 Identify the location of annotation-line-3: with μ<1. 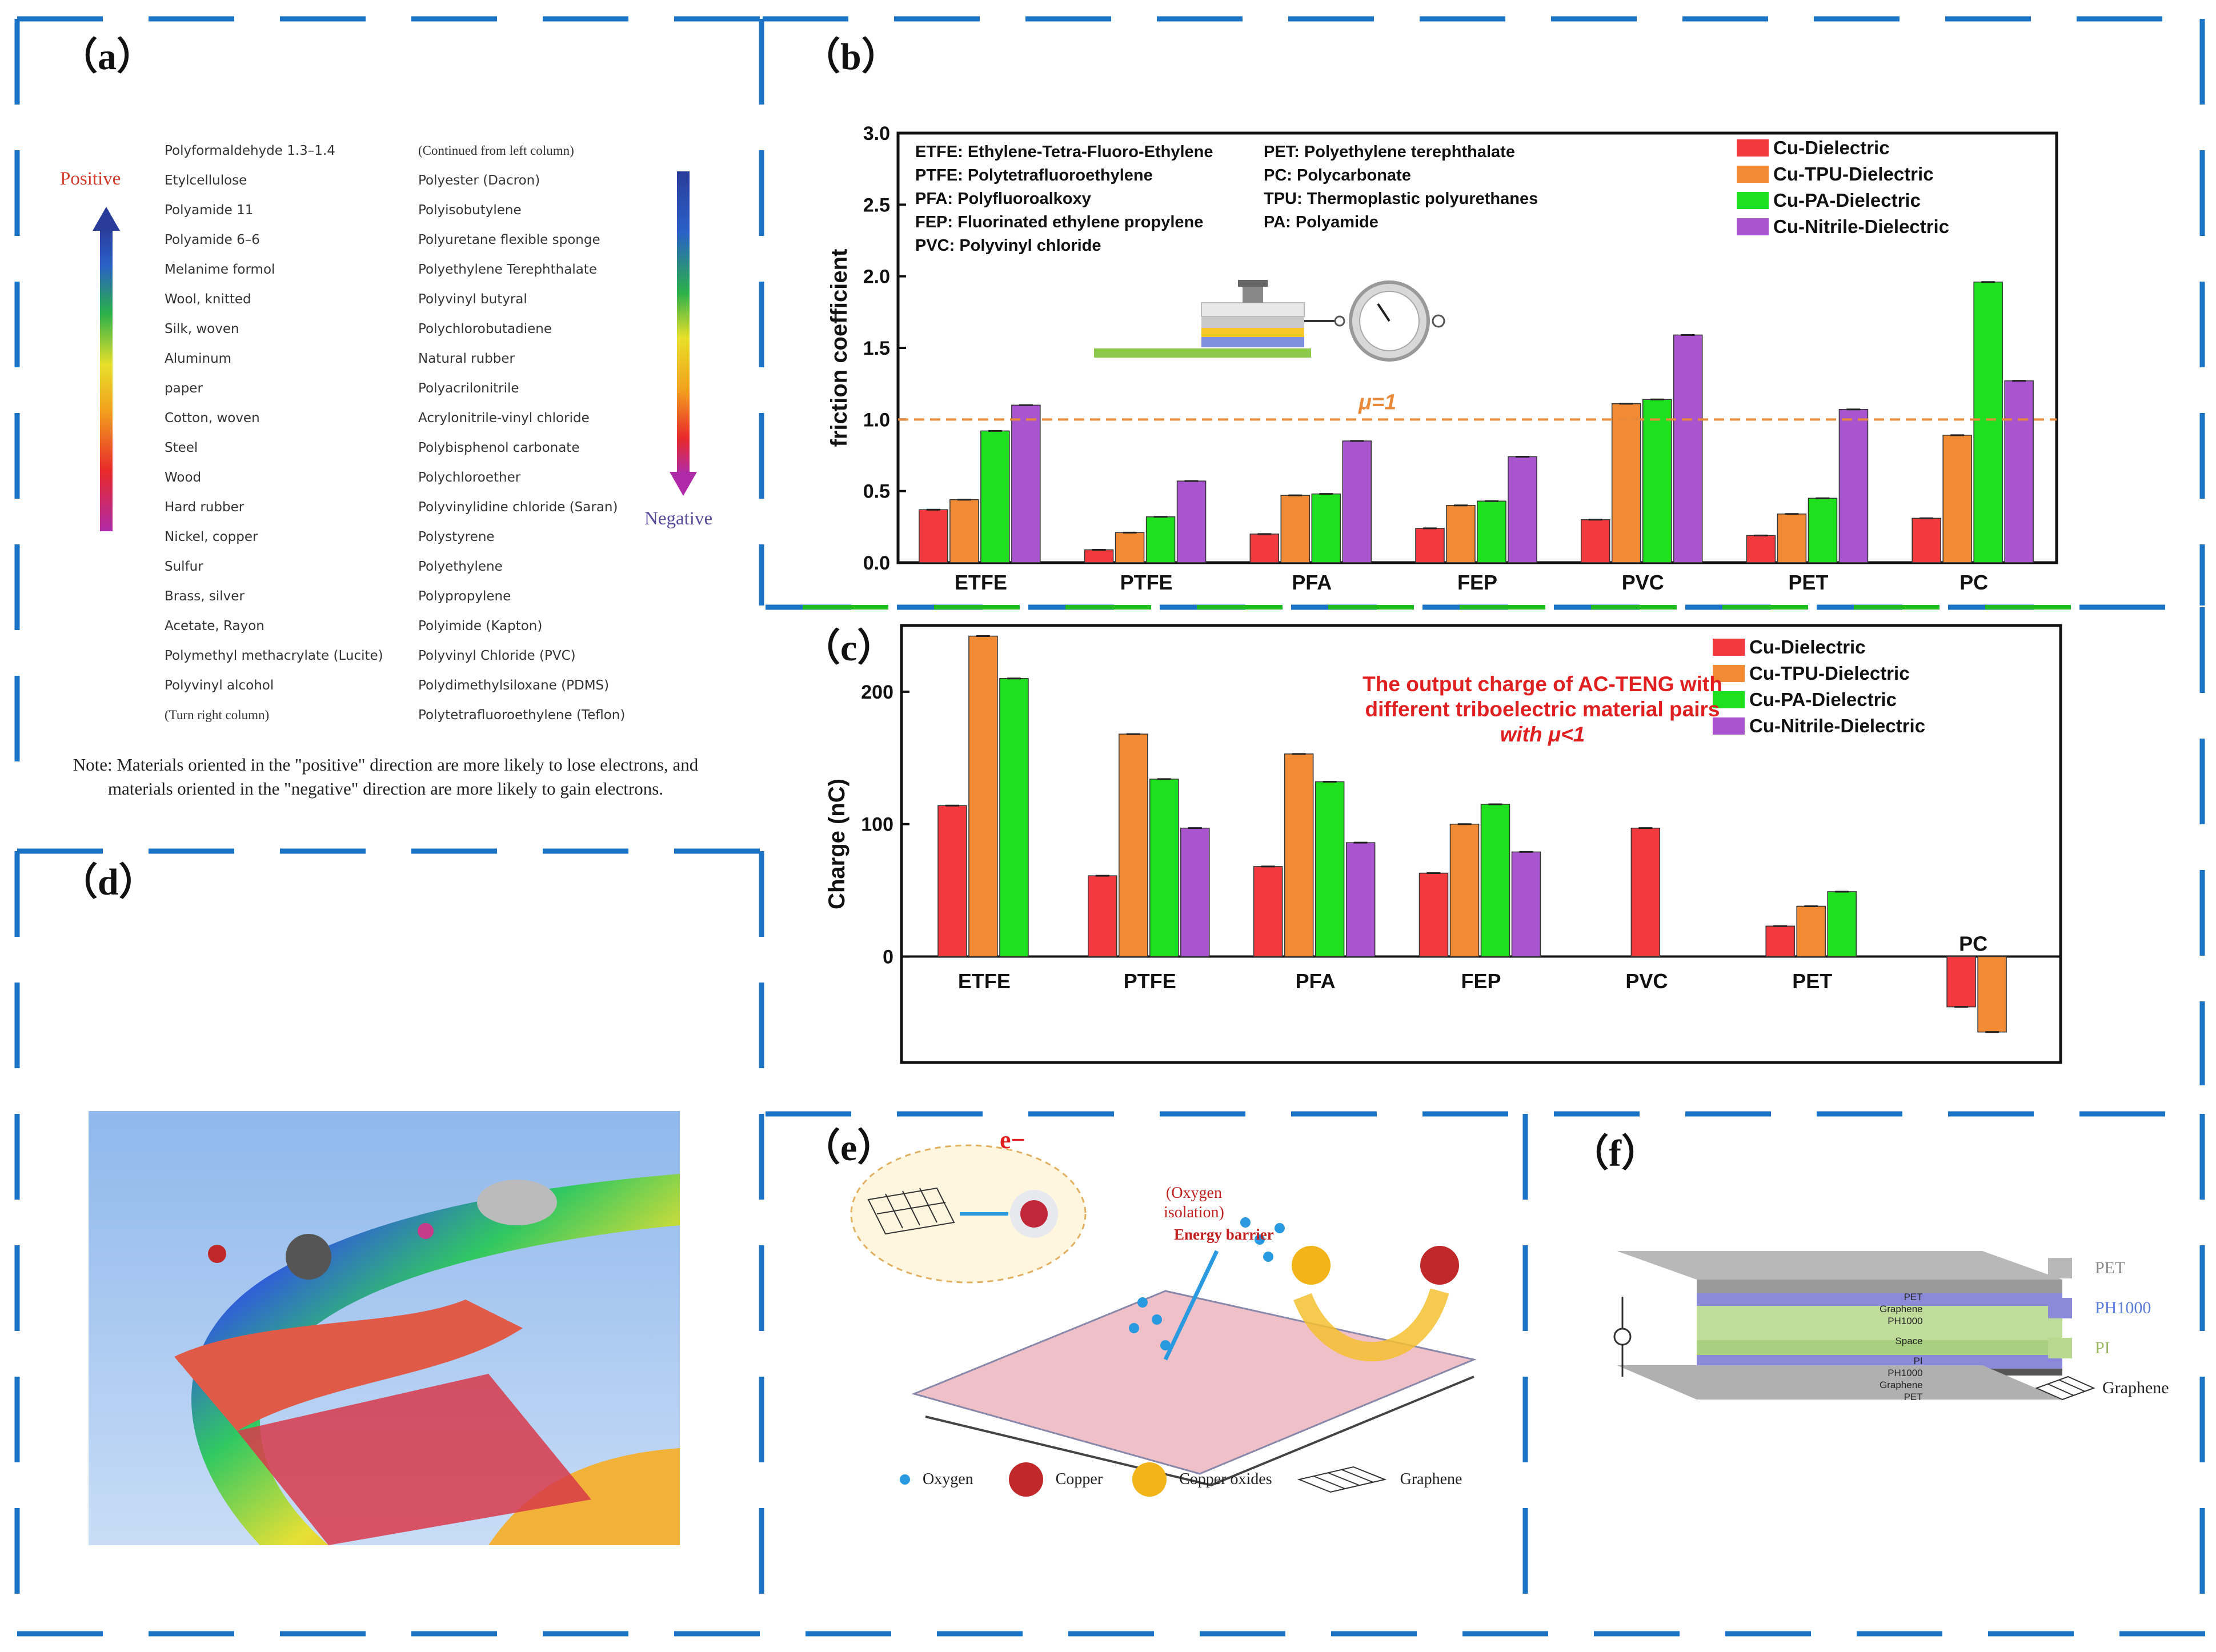
(1542, 734).